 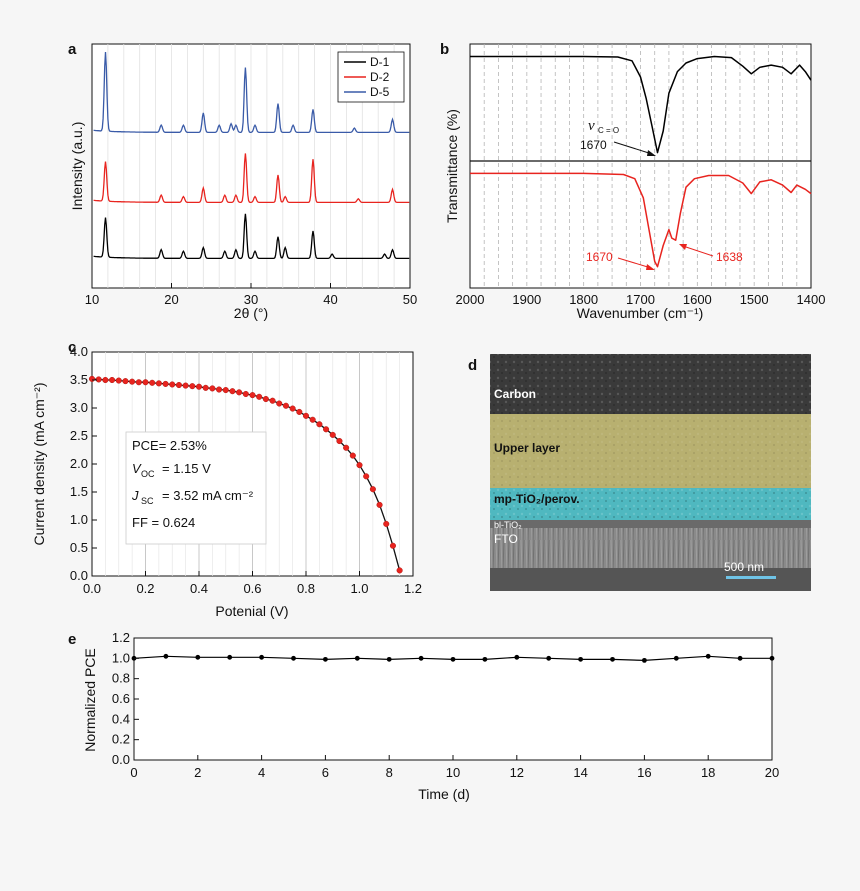 I want to click on panel-letter-e: e, so click(x=72, y=639).